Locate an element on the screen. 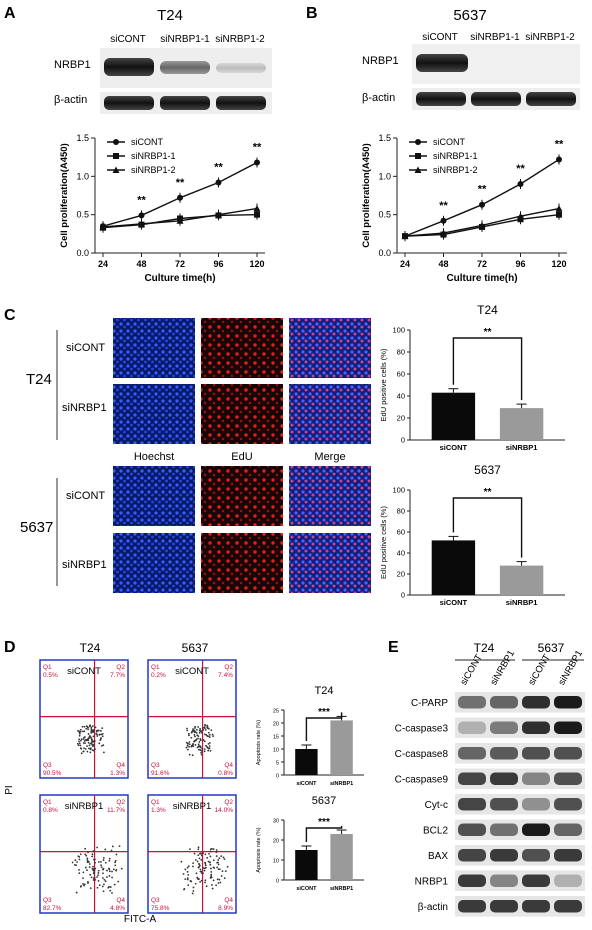 The width and height of the screenshot is (592, 930). quadrant-name: Q4 is located at coordinates (120, 765).